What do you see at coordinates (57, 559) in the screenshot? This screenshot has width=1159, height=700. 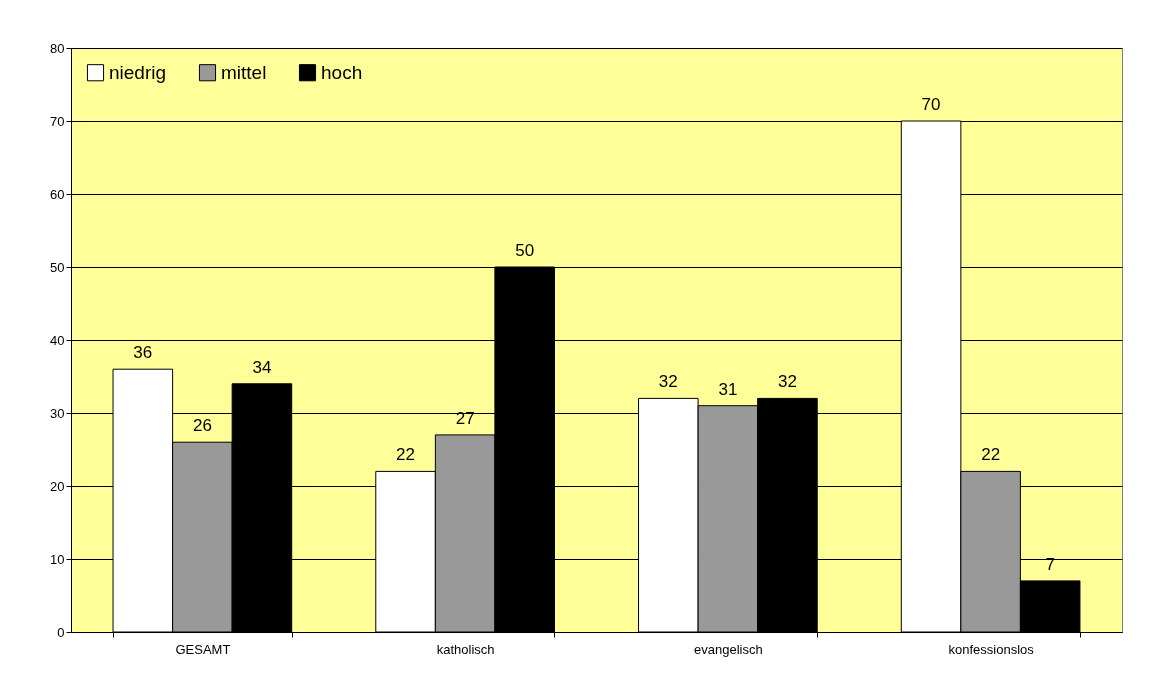 I see `y-tick-label: 10` at bounding box center [57, 559].